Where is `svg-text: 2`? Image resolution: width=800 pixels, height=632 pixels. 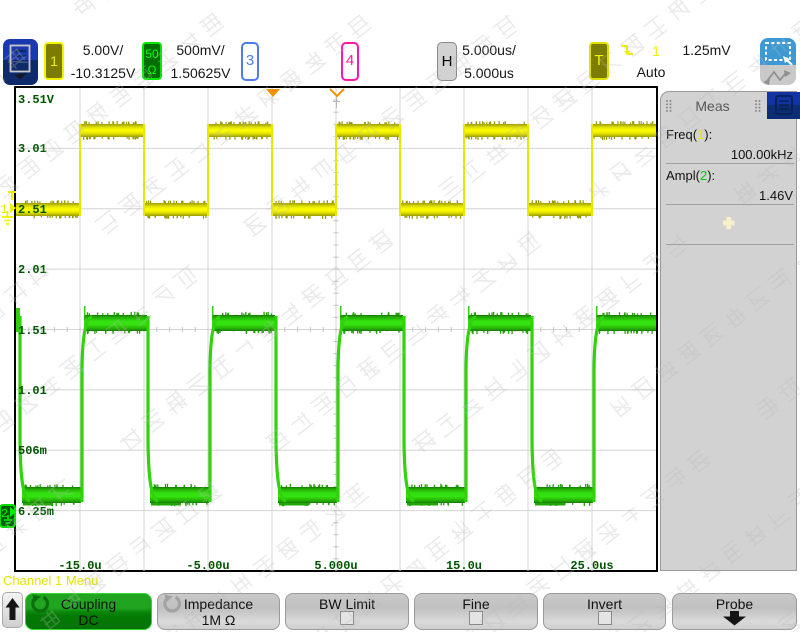 svg-text: 2 is located at coordinates (4, 514).